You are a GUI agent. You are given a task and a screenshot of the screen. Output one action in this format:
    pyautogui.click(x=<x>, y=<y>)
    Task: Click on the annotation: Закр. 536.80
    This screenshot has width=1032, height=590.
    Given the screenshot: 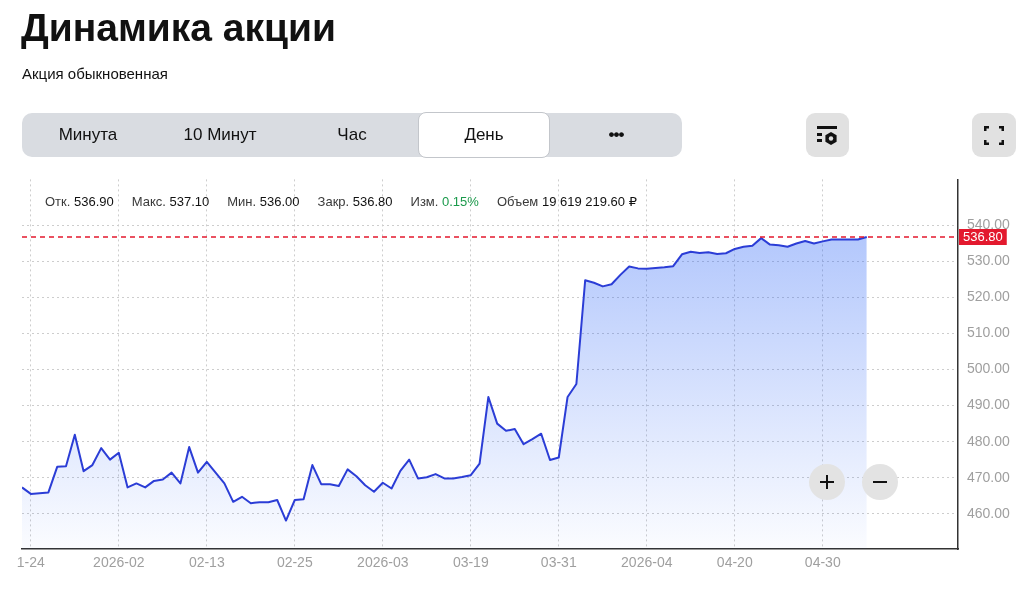 What is the action you would take?
    pyautogui.click(x=355, y=201)
    